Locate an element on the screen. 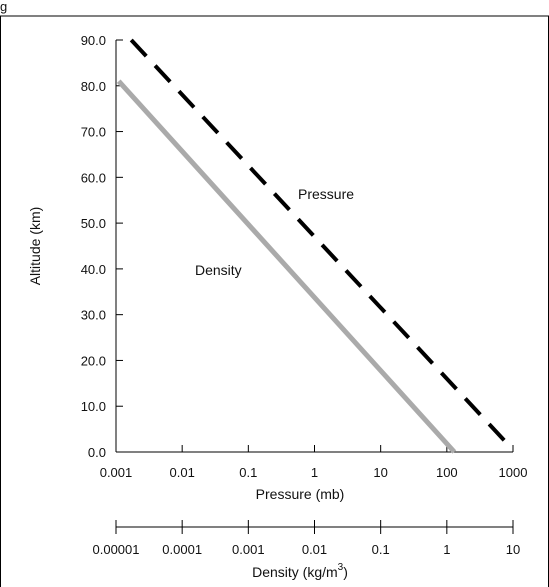  pressure-tick-label: 0.1 is located at coordinates (248, 472).